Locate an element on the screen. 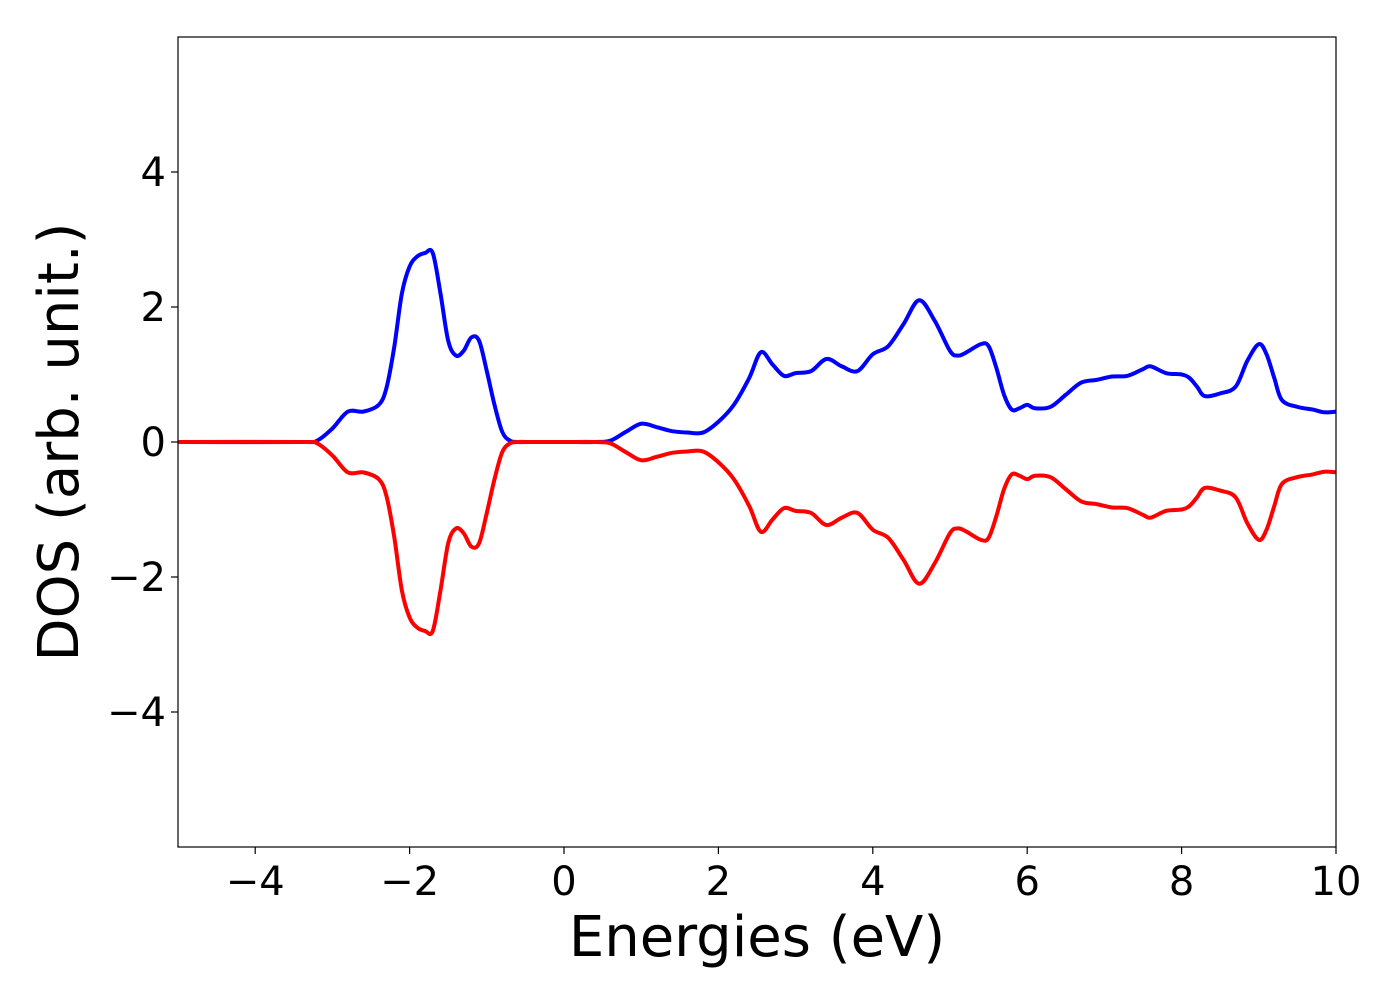 The image size is (1400, 1000). y-tick-label: −4 is located at coordinates (136, 713).